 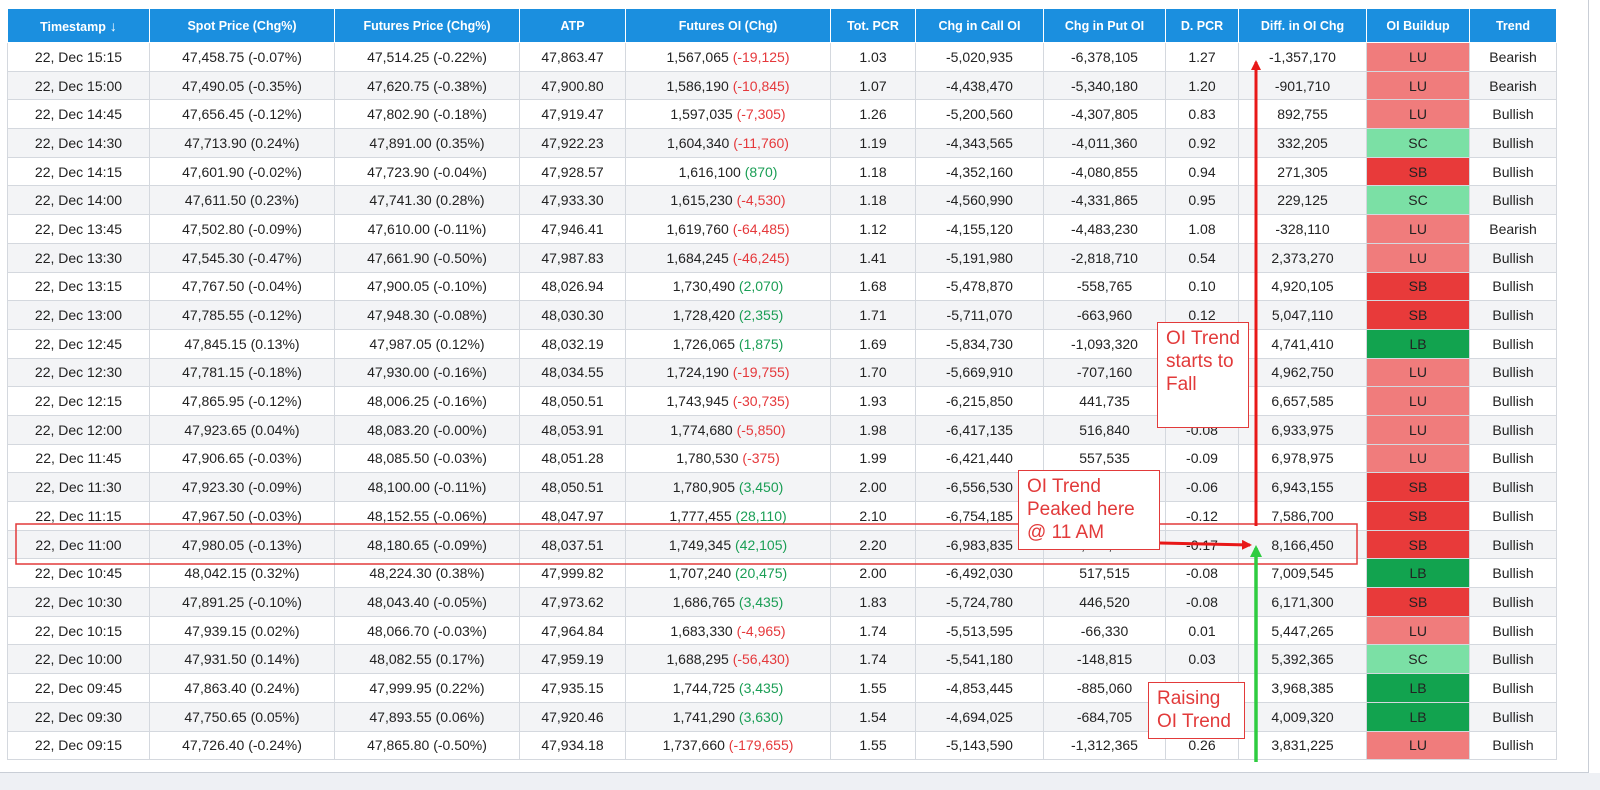 I want to click on cell-timestamp: 22, Dec 12:15, so click(x=78, y=401).